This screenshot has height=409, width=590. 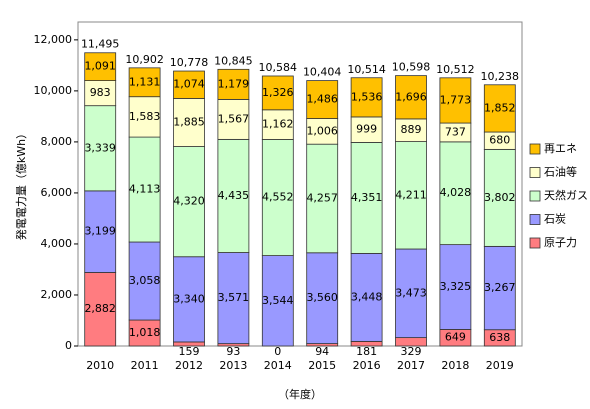 What do you see at coordinates (53, 39) in the screenshot?
I see `y-tick-label: 12,000` at bounding box center [53, 39].